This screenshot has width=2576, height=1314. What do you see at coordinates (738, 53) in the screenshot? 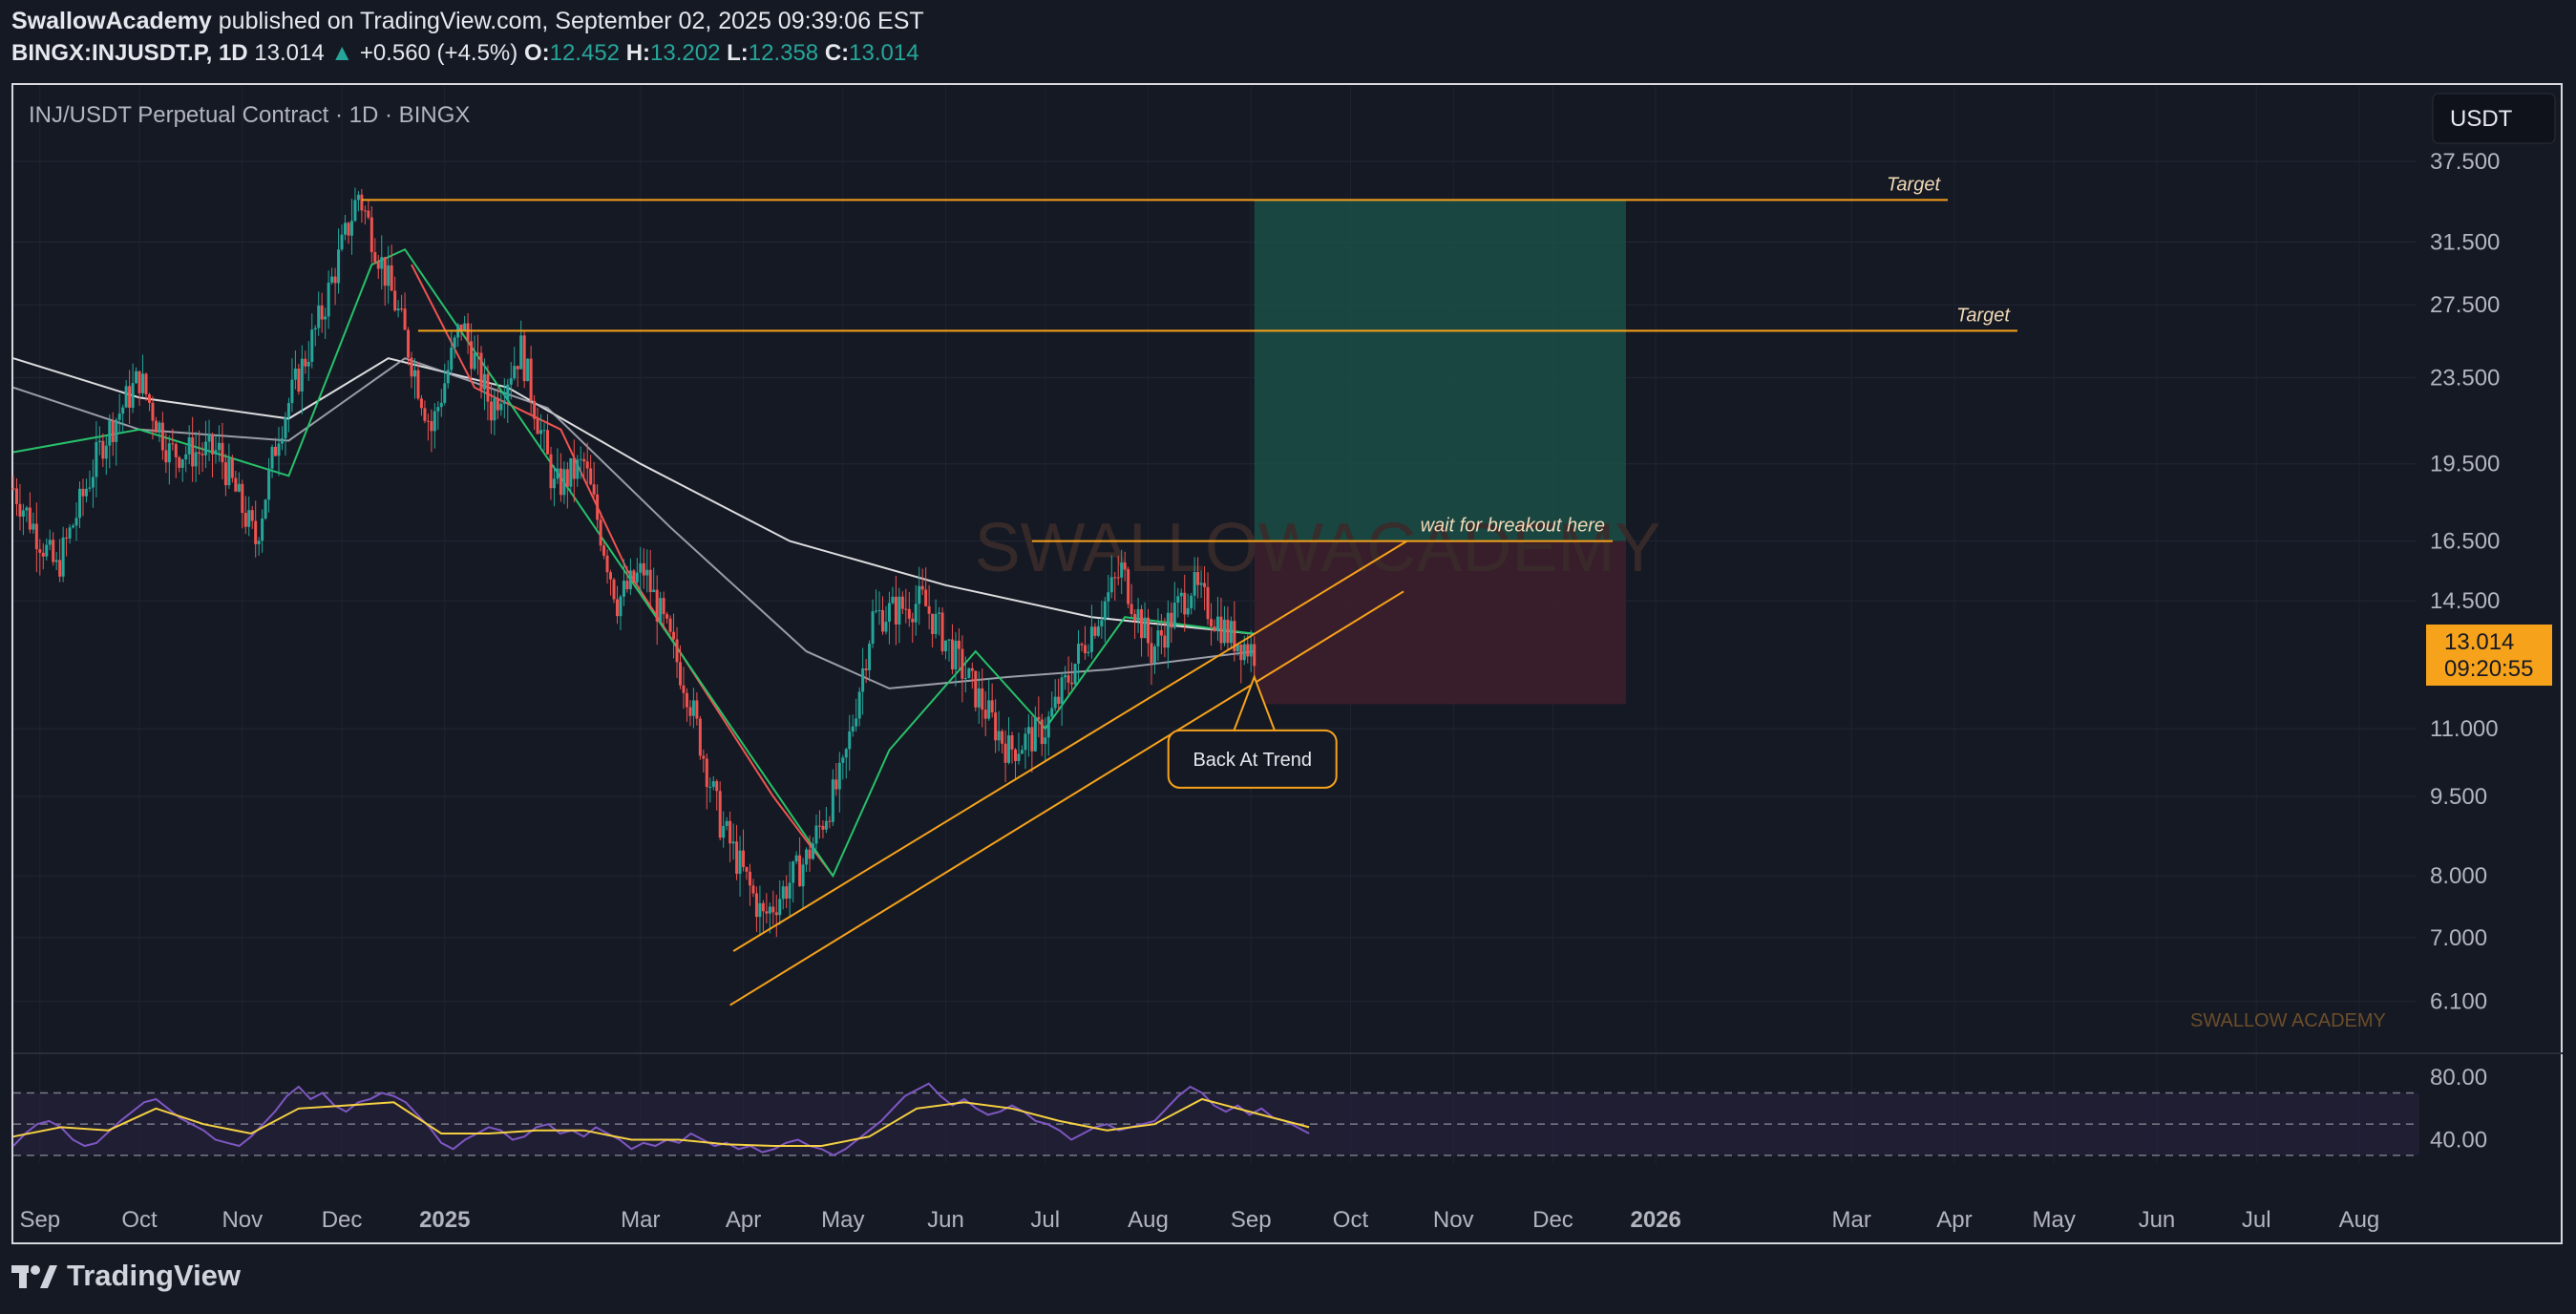
I see `low-label: L:` at bounding box center [738, 53].